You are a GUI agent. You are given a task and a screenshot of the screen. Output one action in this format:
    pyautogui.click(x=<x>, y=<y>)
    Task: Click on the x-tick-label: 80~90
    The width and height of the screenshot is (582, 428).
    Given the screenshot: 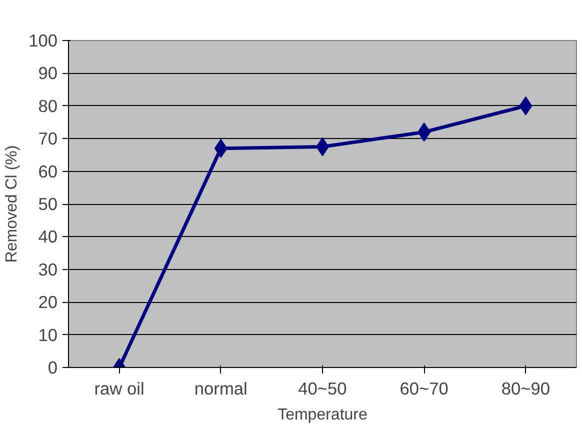 What is the action you would take?
    pyautogui.click(x=525, y=388)
    